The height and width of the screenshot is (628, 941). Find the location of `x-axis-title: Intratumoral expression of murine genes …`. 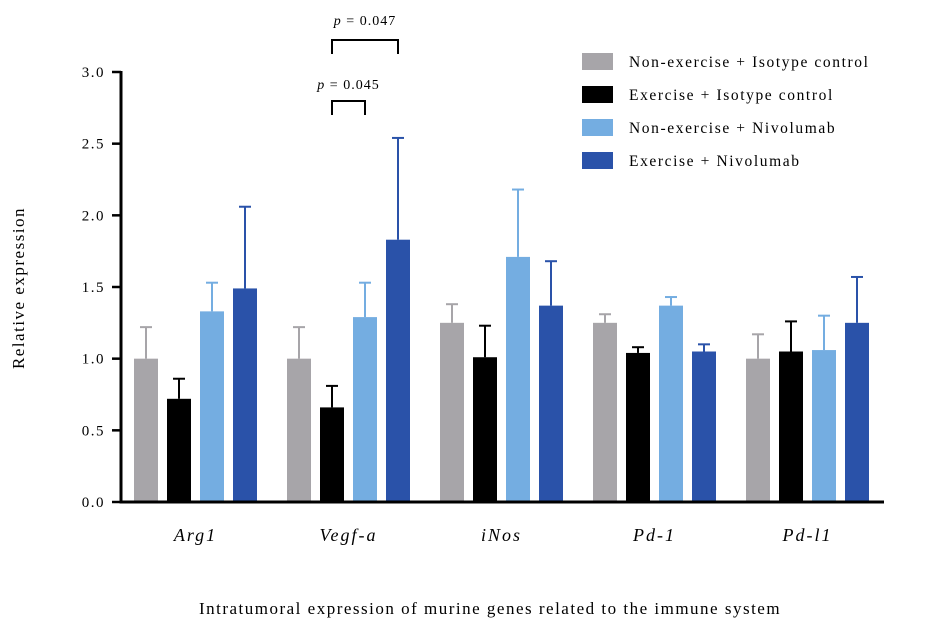

x-axis-title: Intratumoral expression of murine genes … is located at coordinates (490, 608).